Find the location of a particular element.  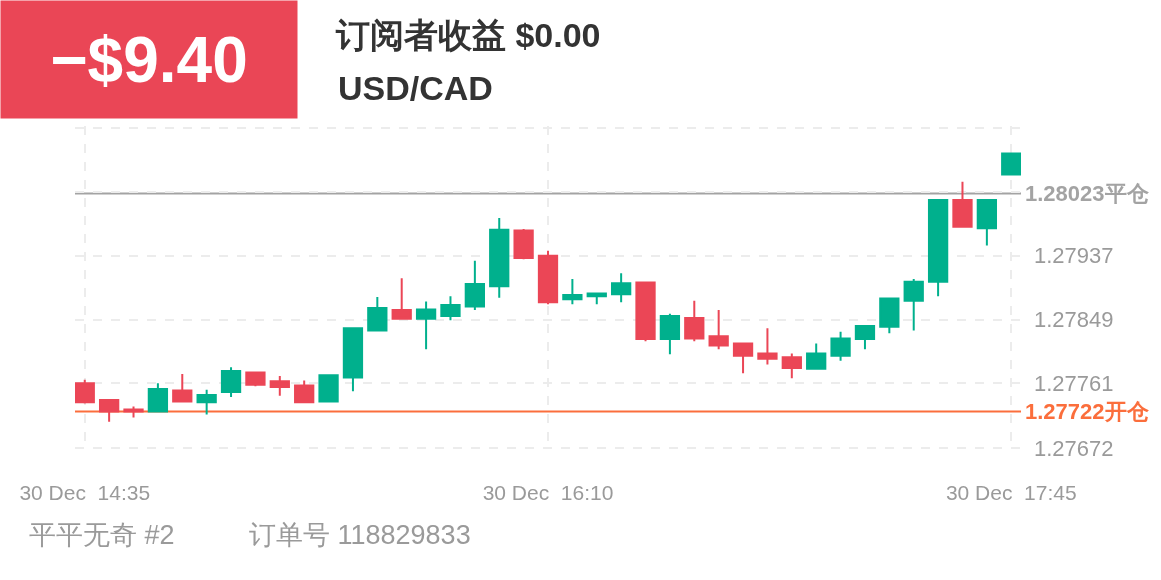

text: 平平无奇 #2 is located at coordinates (102, 535).